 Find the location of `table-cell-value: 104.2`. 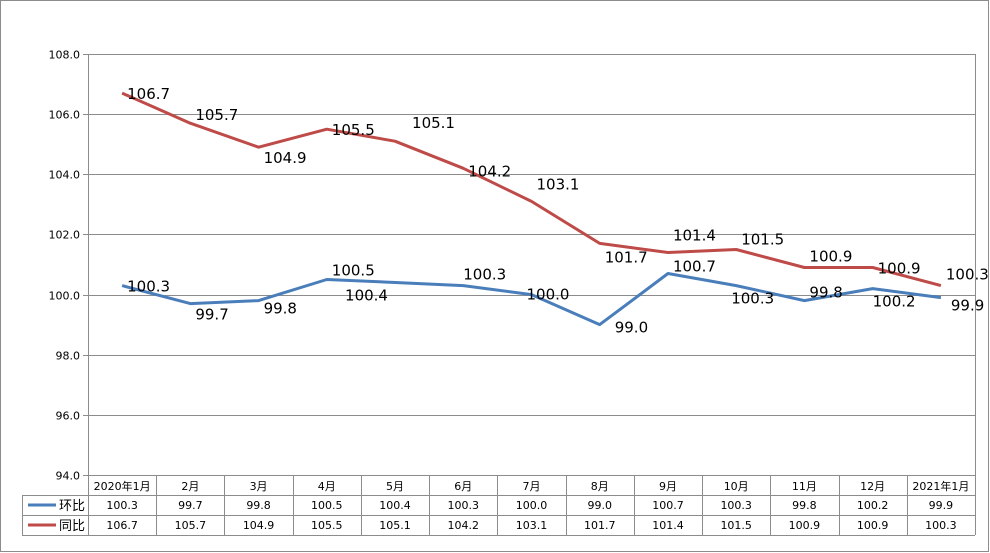

table-cell-value: 104.2 is located at coordinates (464, 525).